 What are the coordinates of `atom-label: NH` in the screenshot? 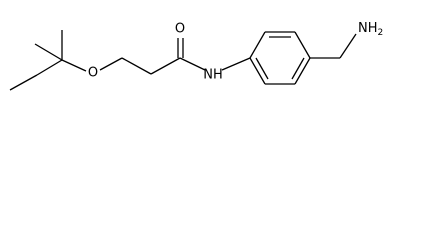 It's located at (213, 75).